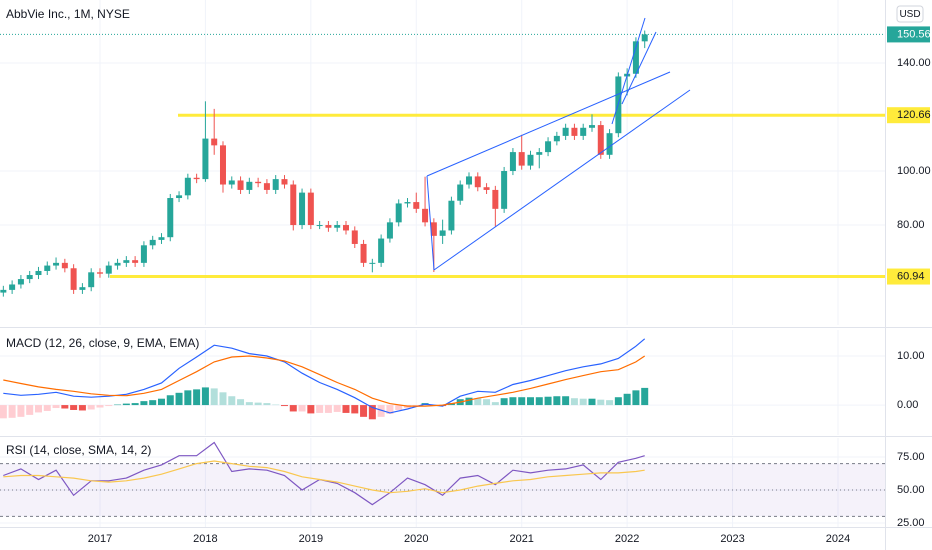  I want to click on rsi-band, so click(442, 490).